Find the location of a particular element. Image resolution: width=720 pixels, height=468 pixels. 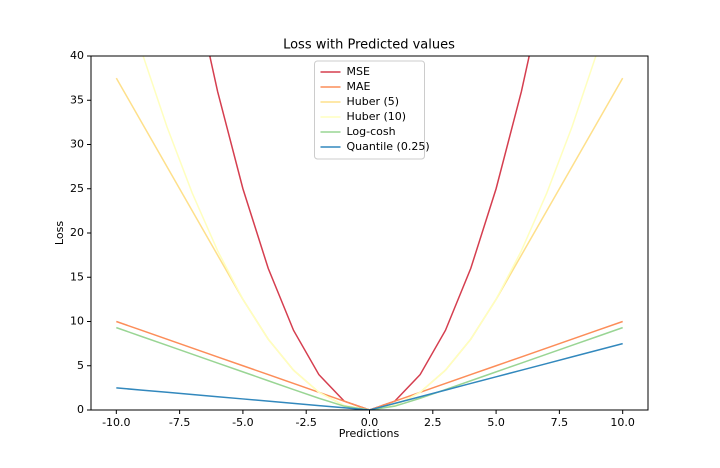

y-axis-label: Loss is located at coordinates (59, 233).